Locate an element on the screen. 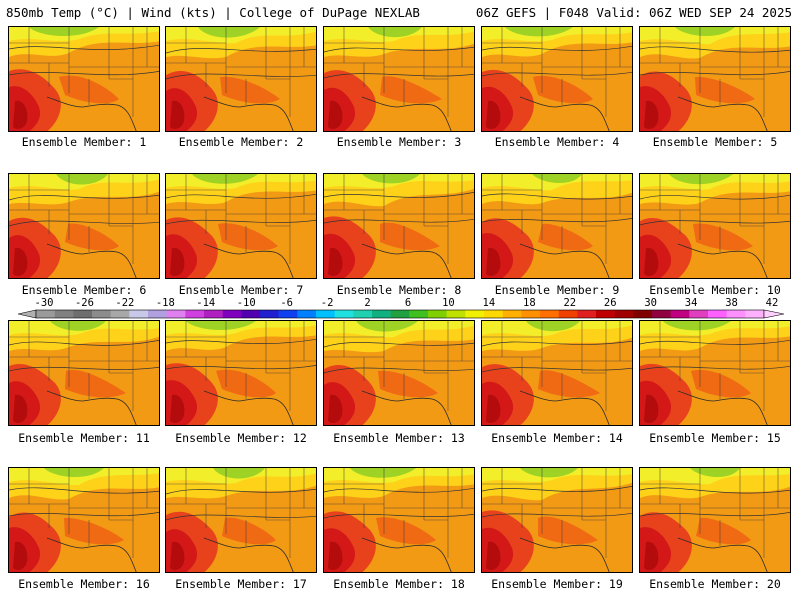 The height and width of the screenshot is (600, 800). colorbar-tick-label: 38 is located at coordinates (731, 303).